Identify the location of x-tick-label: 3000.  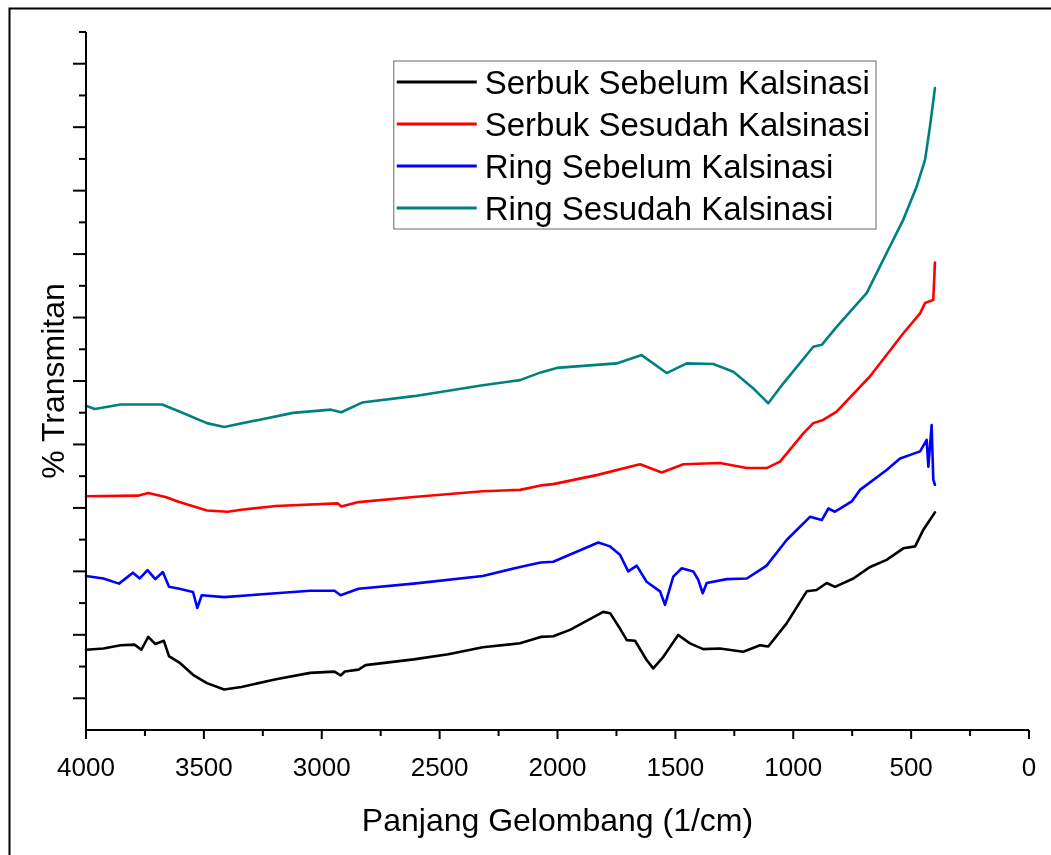
(321, 767).